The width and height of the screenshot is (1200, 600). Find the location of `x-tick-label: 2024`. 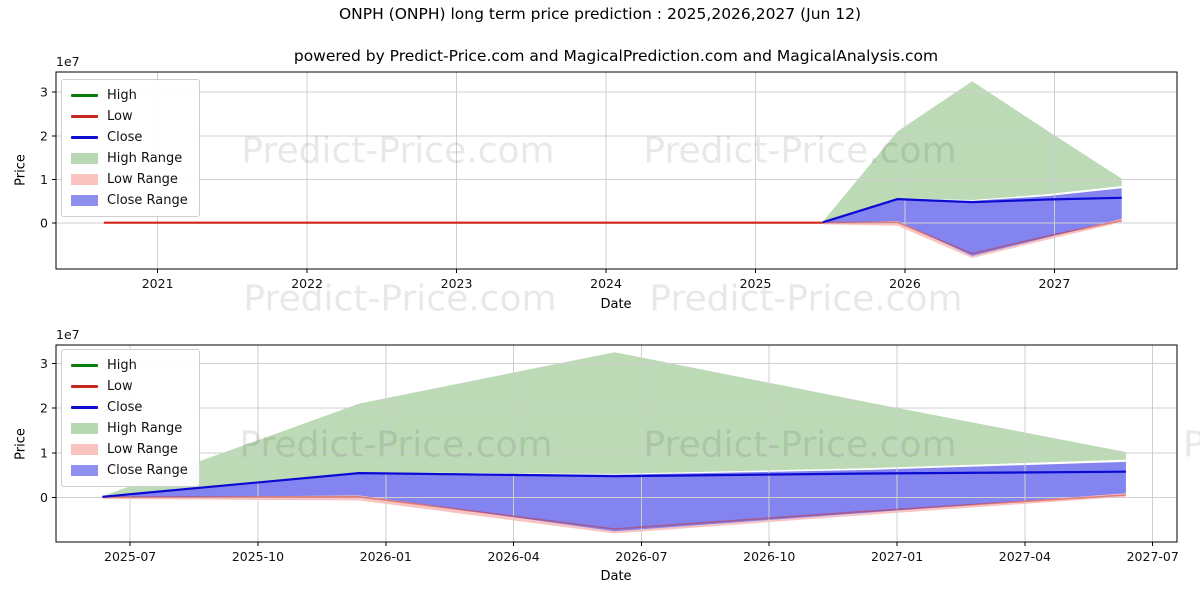

x-tick-label: 2024 is located at coordinates (606, 283).